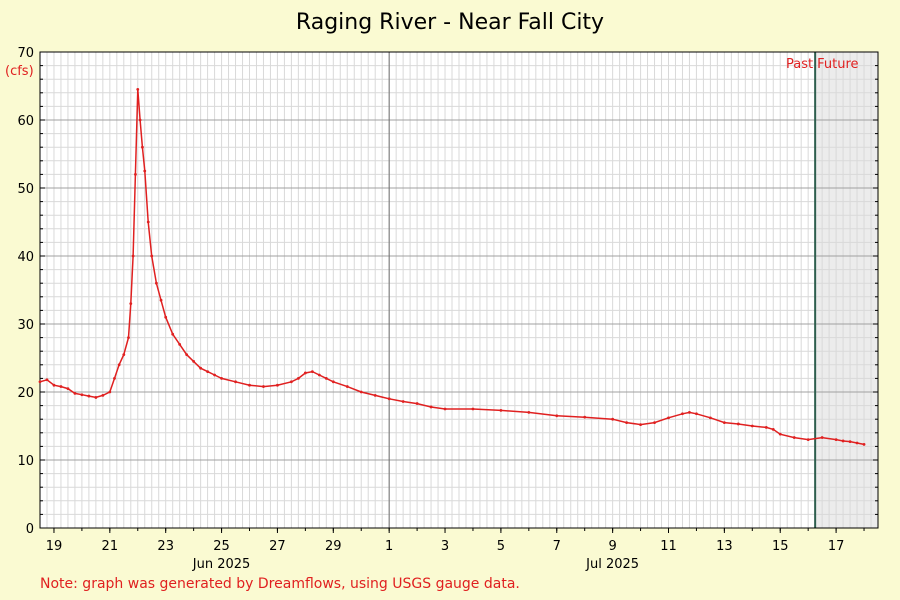 The height and width of the screenshot is (600, 900). What do you see at coordinates (612, 564) in the screenshot?
I see `x-month-label: Jul 2025` at bounding box center [612, 564].